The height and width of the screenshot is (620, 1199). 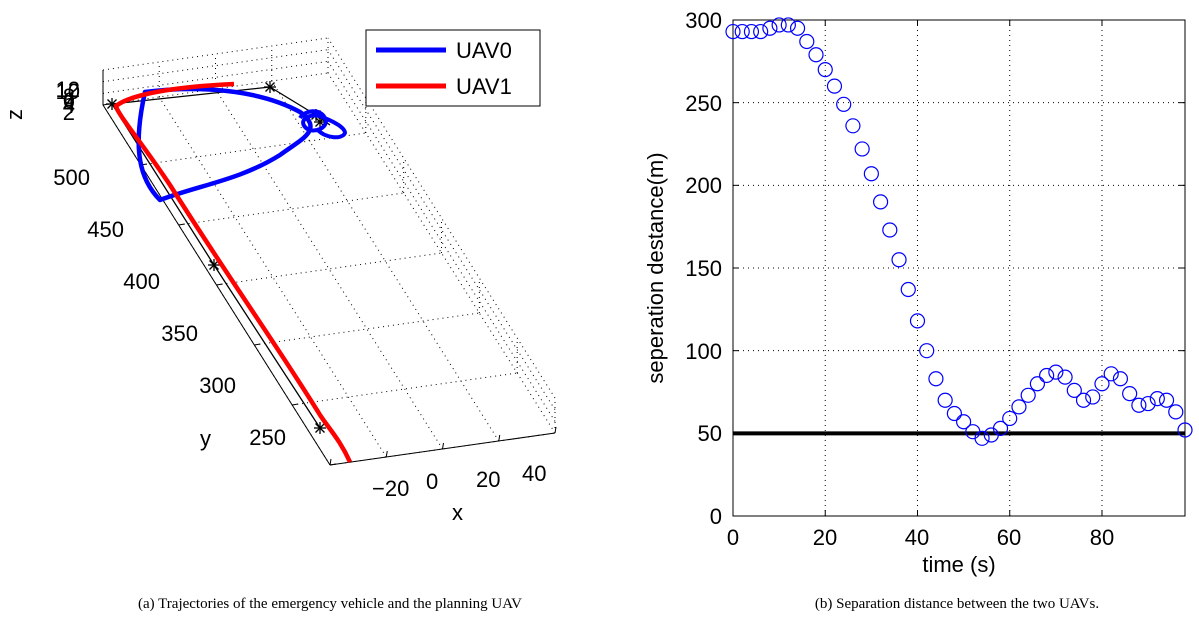 I want to click on legend-label-uav0: UAV0, so click(x=484, y=50).